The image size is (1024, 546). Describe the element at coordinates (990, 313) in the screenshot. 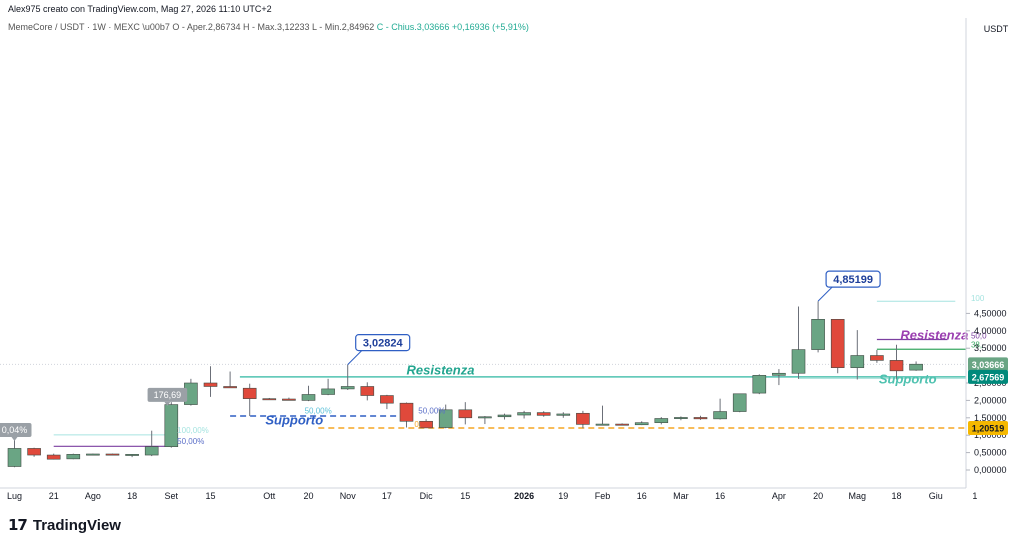

I see `y-tick-label: 4,50000` at that location.